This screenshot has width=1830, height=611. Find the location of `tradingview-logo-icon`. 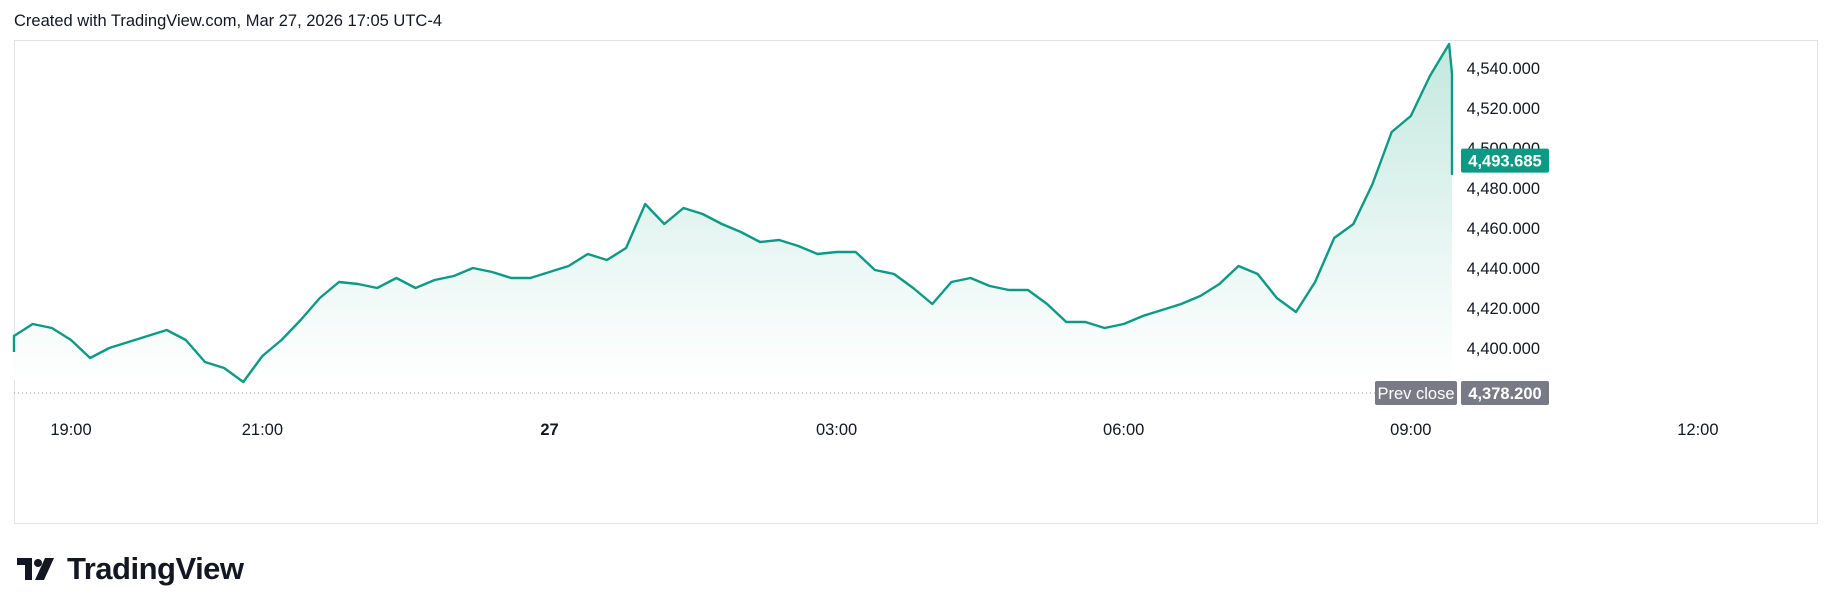

tradingview-logo-icon is located at coordinates (35, 569).